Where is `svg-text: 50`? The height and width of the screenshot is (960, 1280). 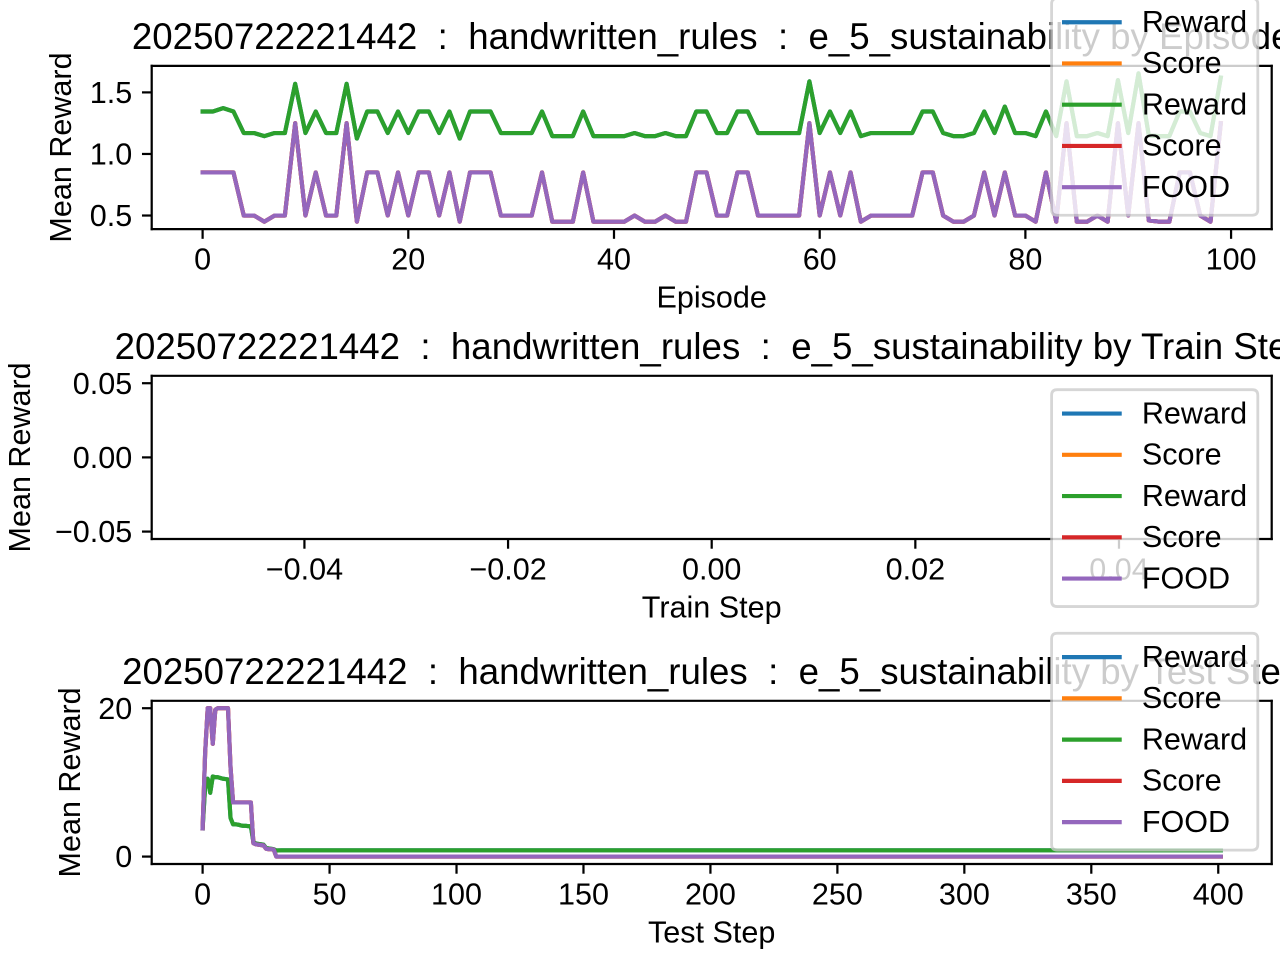
svg-text: 50 is located at coordinates (330, 895).